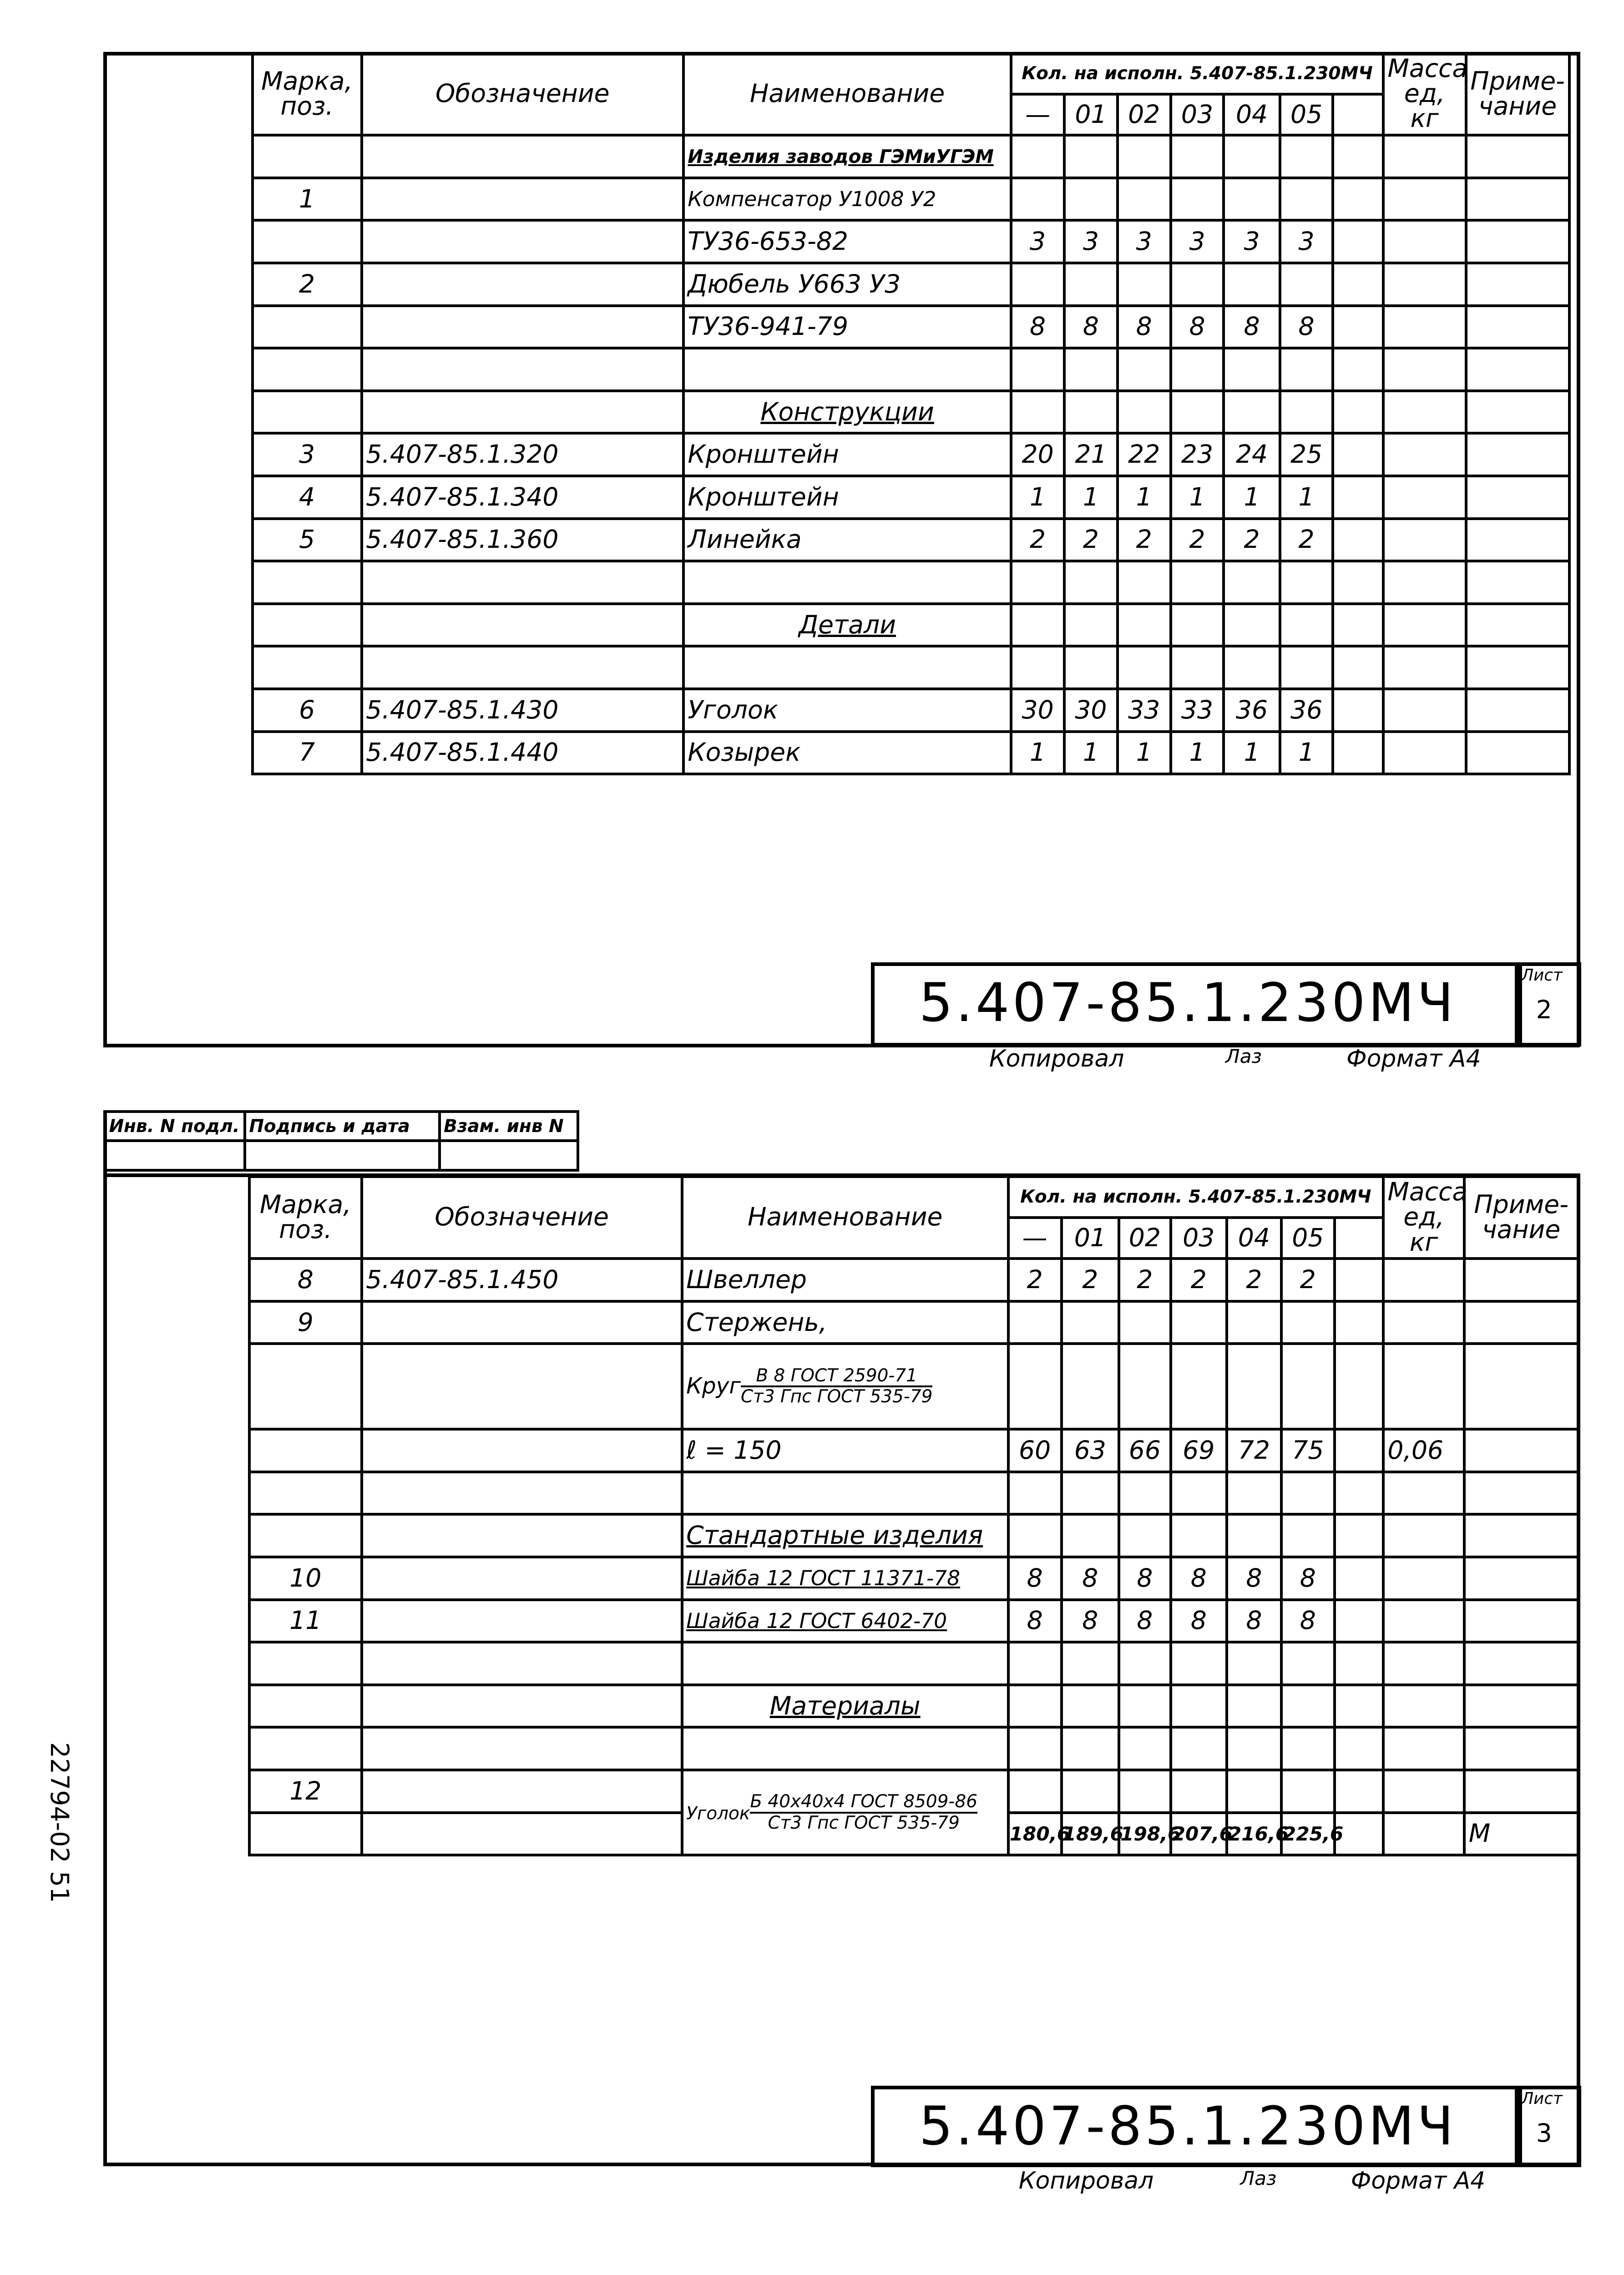 The image size is (1624, 2275). I want to click on name-text: Конструкции, so click(847, 412).